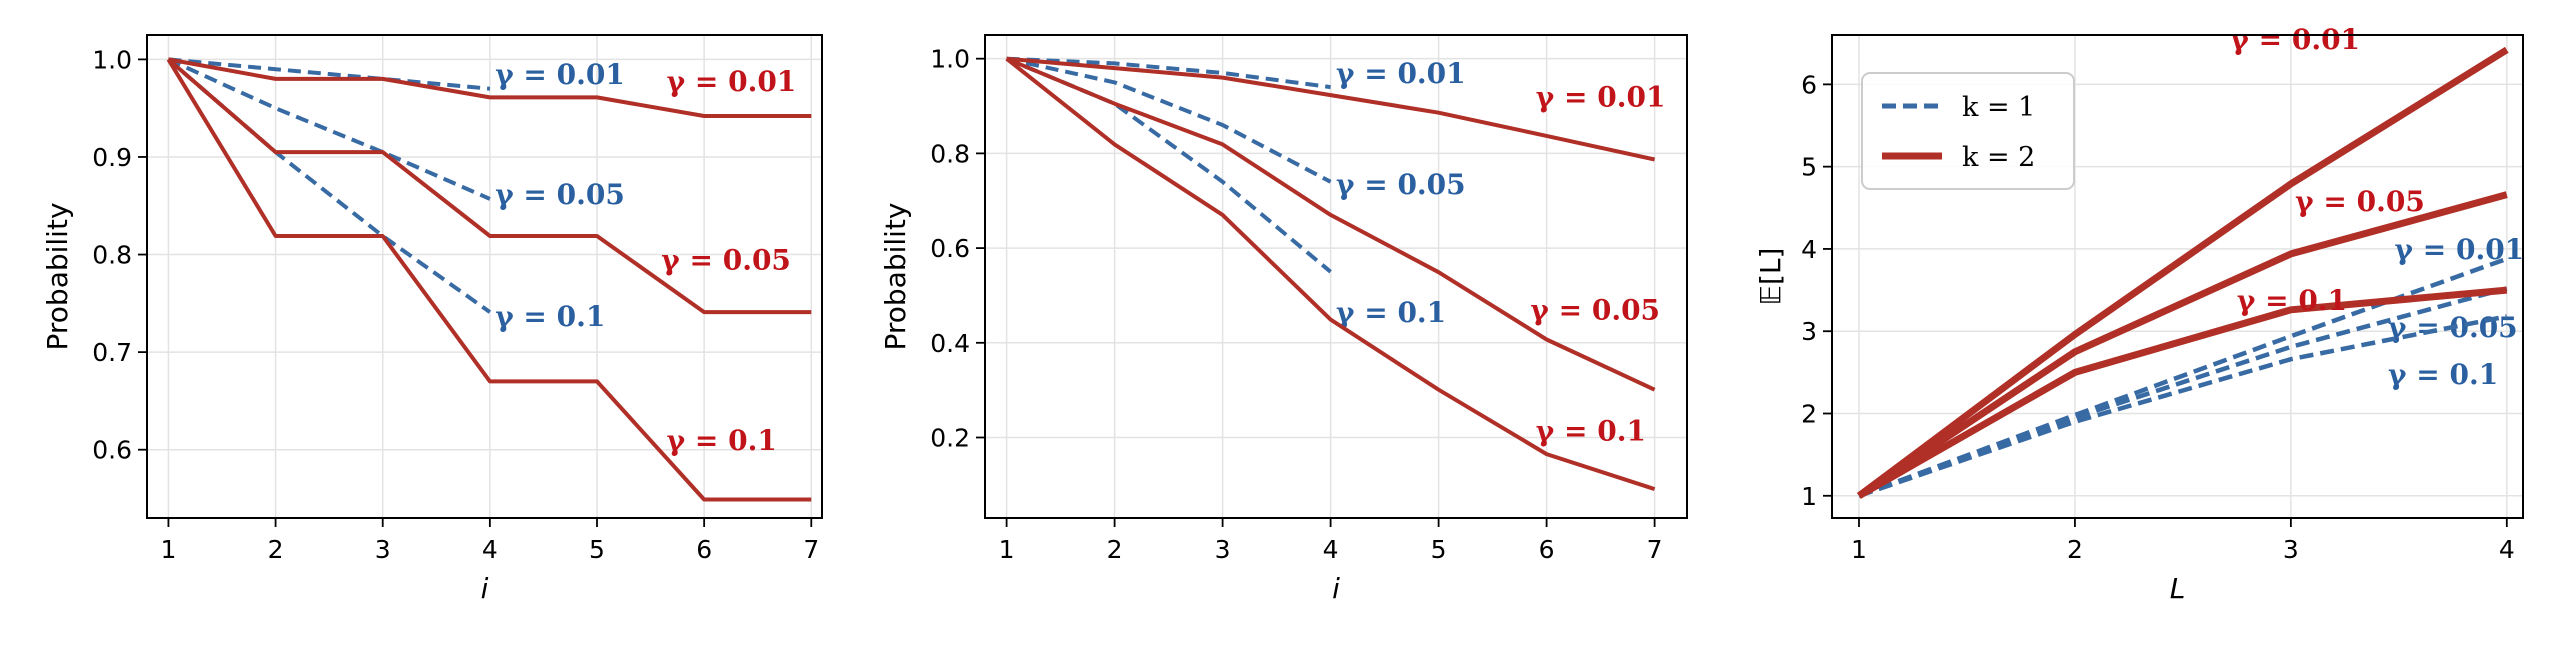  Describe the element at coordinates (1809, 496) in the screenshot. I see `y-tick-label: 1` at that location.